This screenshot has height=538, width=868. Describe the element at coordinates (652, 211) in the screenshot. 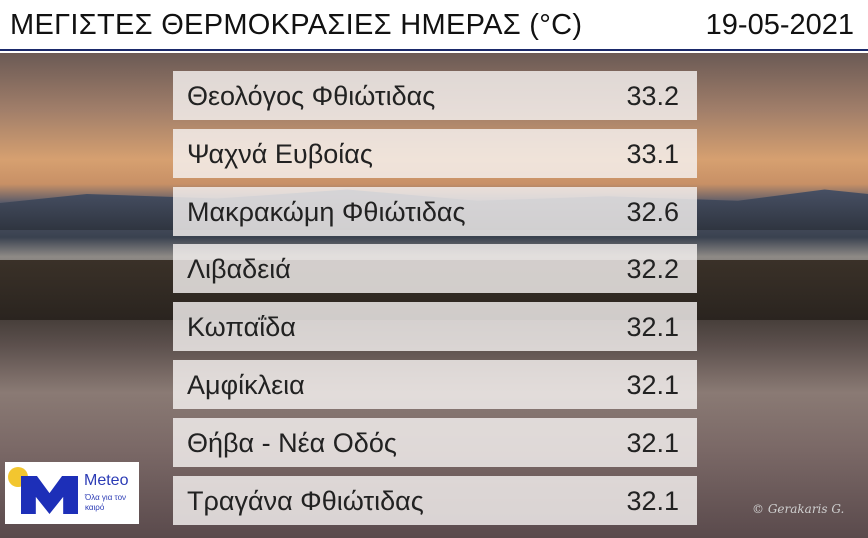

I see `temperature-value: 32.6` at that location.